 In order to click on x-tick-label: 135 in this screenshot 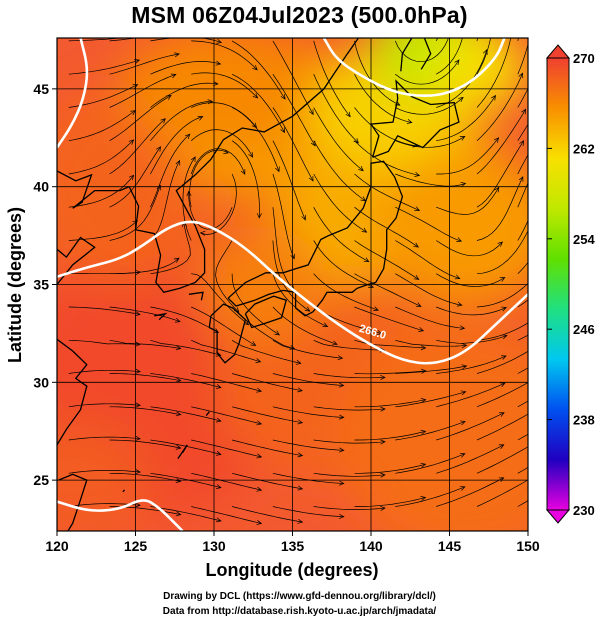, I will do `click(293, 546)`.